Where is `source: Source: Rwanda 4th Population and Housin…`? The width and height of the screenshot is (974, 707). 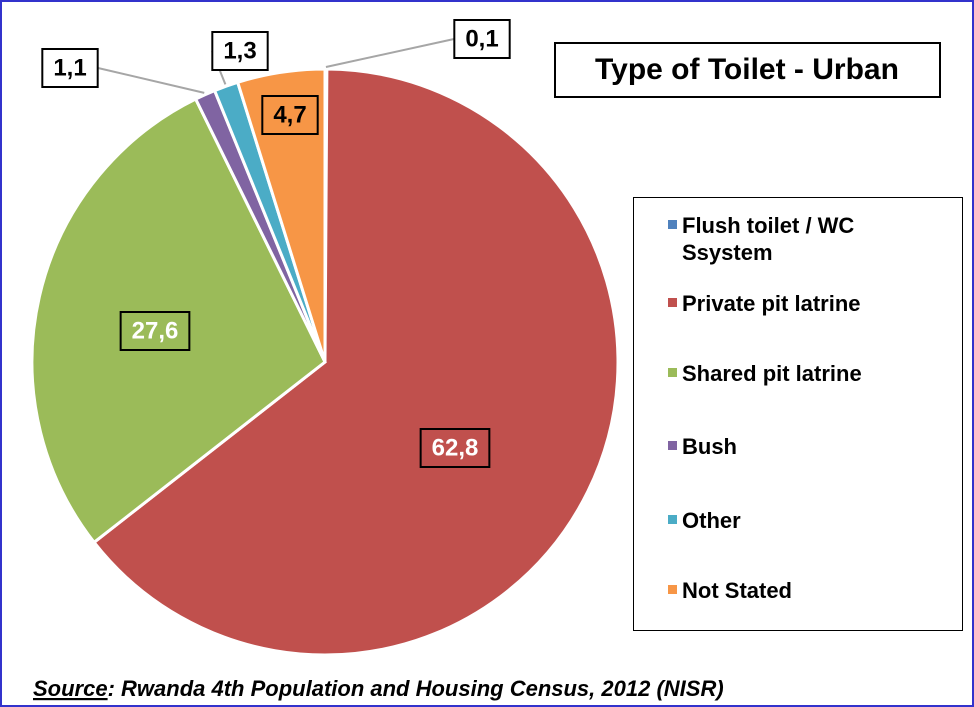 source: Source: Rwanda 4th Population and Housin… is located at coordinates (378, 688).